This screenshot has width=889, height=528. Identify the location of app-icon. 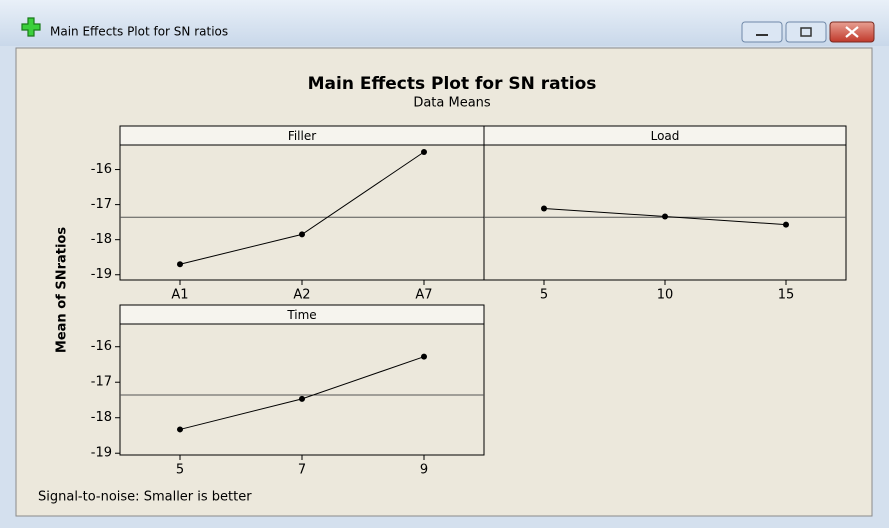
(31, 27).